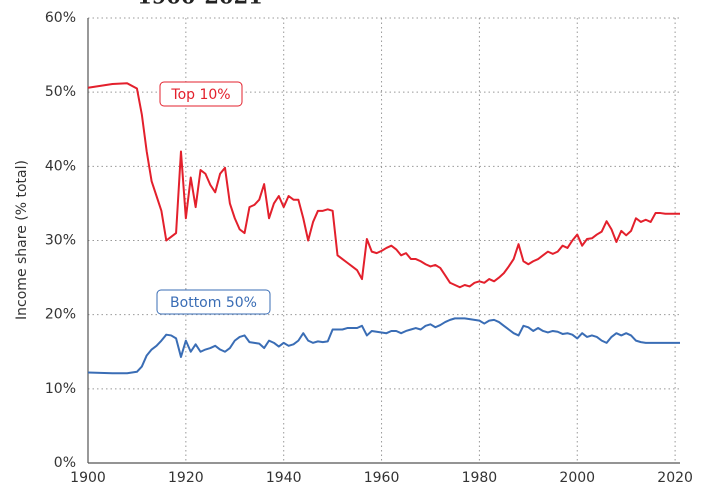 Image resolution: width=707 pixels, height=486 pixels. I want to click on x-tick-label: 2000, so click(577, 478).